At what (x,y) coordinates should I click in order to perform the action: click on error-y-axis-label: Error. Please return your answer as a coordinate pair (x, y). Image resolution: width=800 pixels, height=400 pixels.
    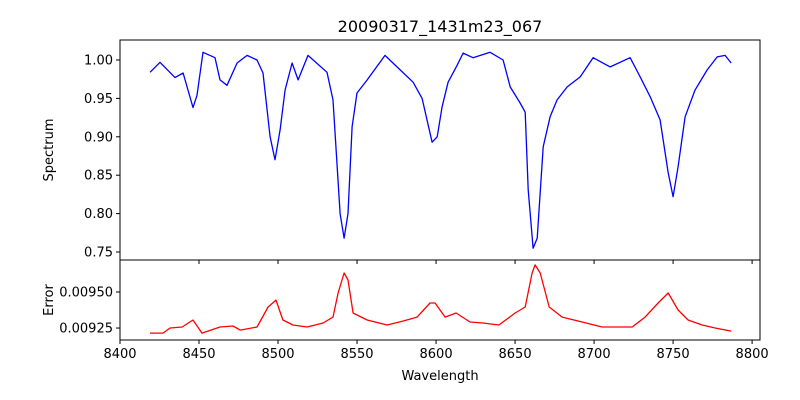
    Looking at the image, I should click on (49, 300).